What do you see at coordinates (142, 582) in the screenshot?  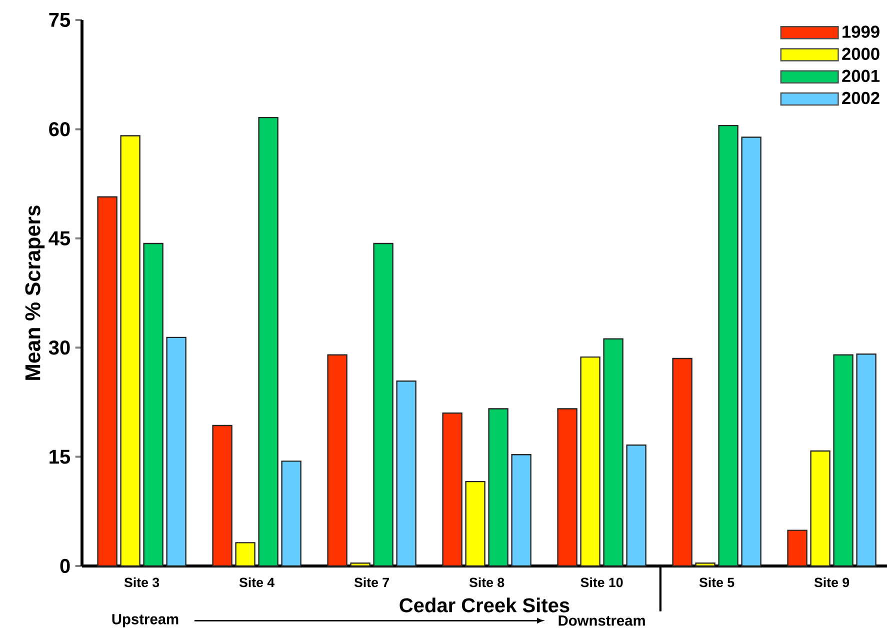 I see `x-tick-label: Site 3` at bounding box center [142, 582].